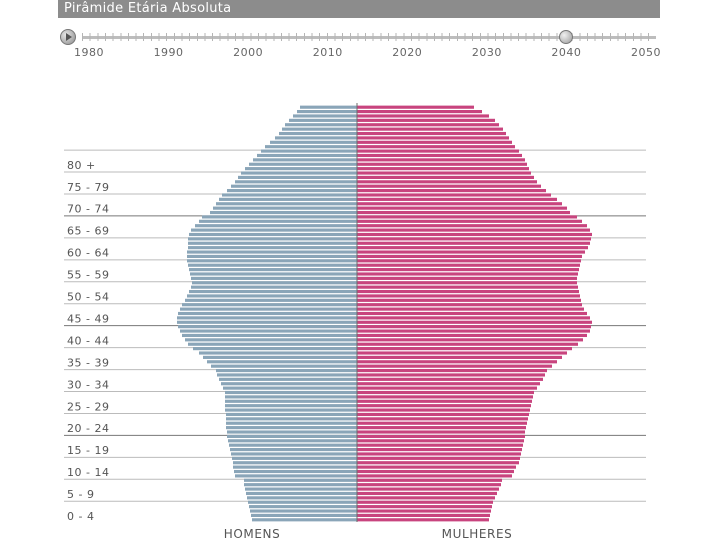  Describe the element at coordinates (477, 534) in the screenshot. I see `xlabel-mulheres: MULHERES` at that location.